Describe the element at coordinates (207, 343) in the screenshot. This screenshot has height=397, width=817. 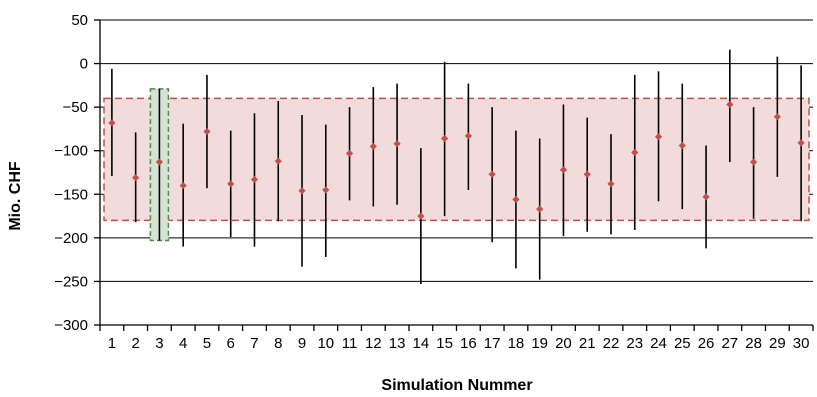
I see `x-tick-label: 5` at that location.